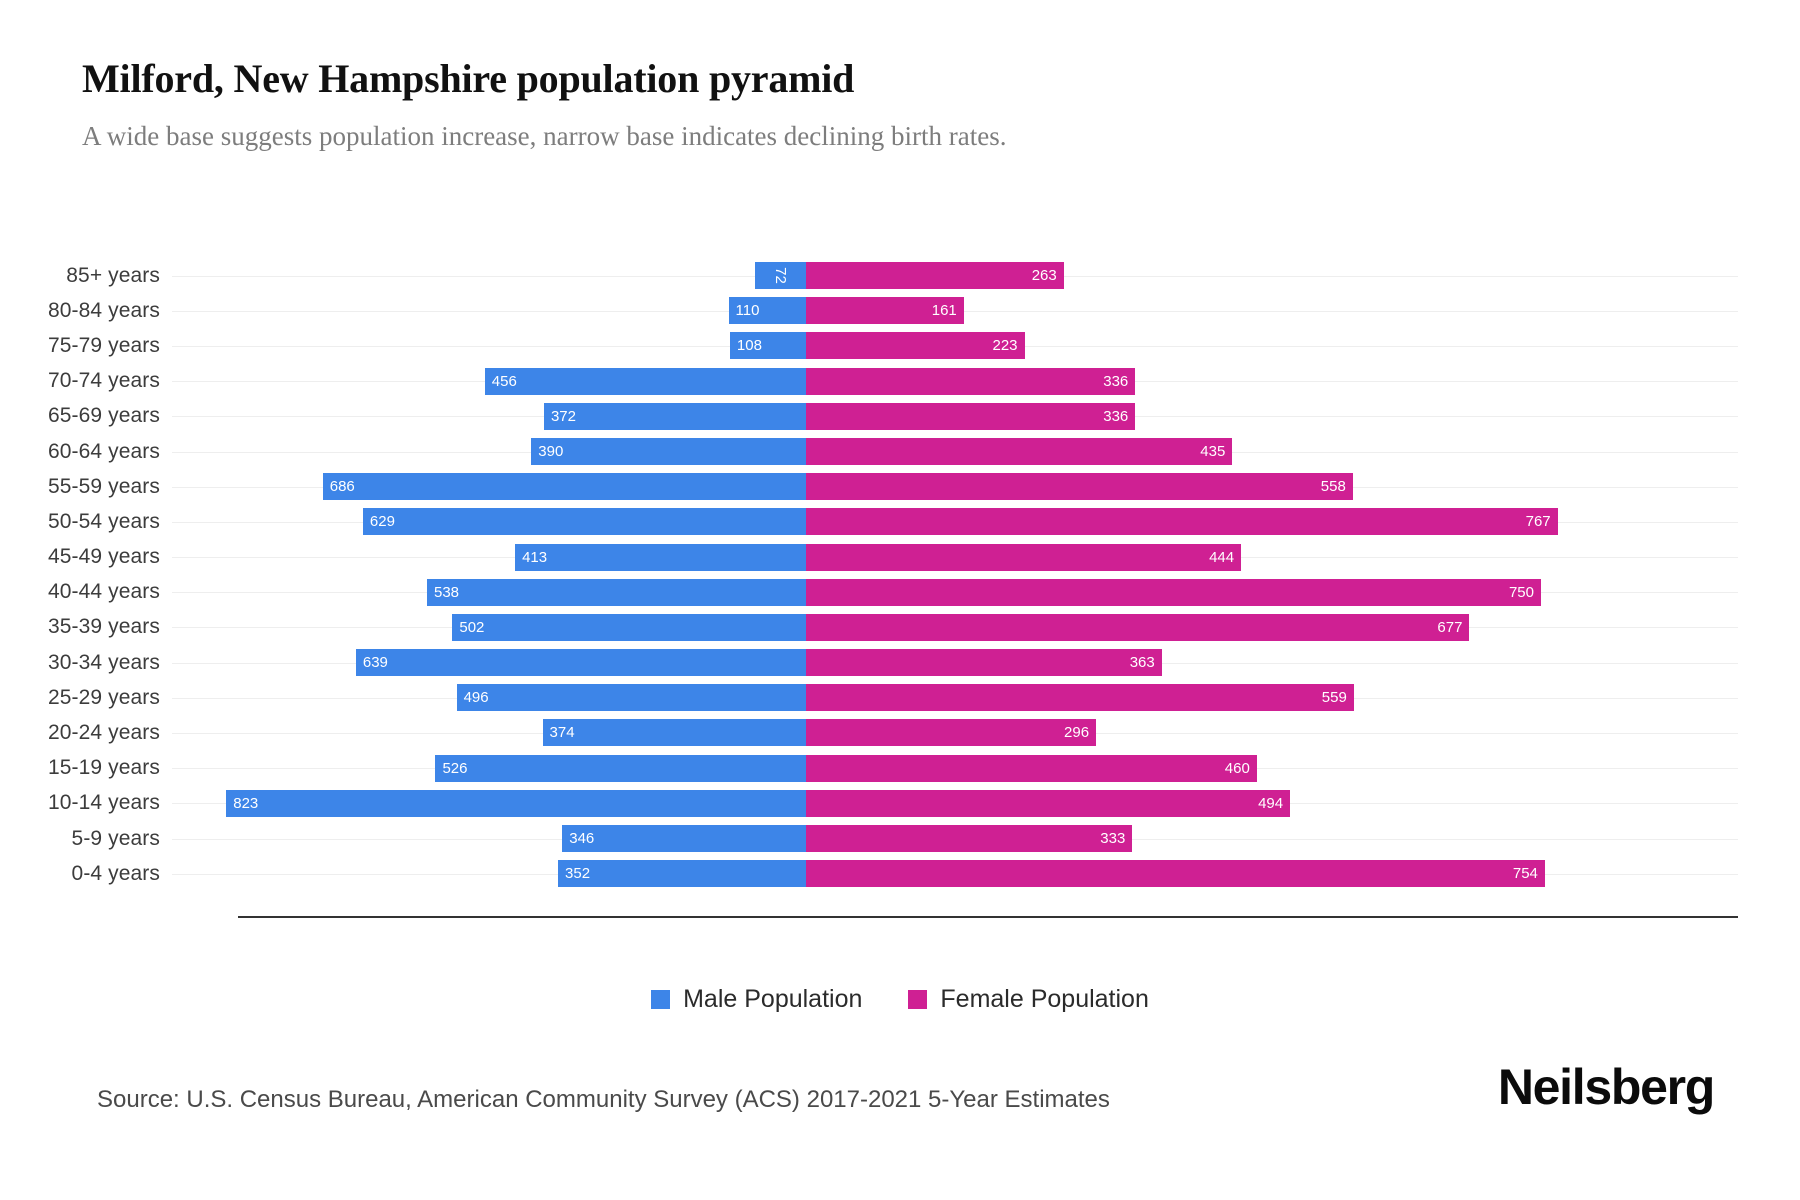 This screenshot has width=1800, height=1200. I want to click on bar-track: 639 363, so click(986, 662).